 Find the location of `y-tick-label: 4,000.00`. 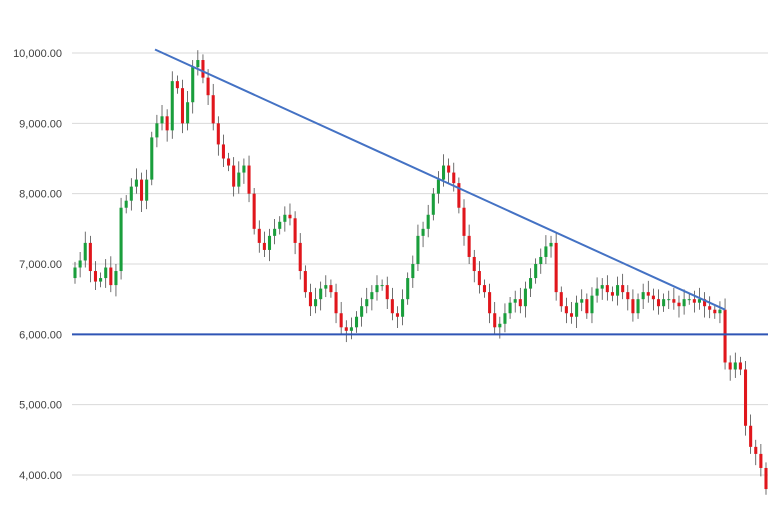

y-tick-label: 4,000.00 is located at coordinates (40, 476).